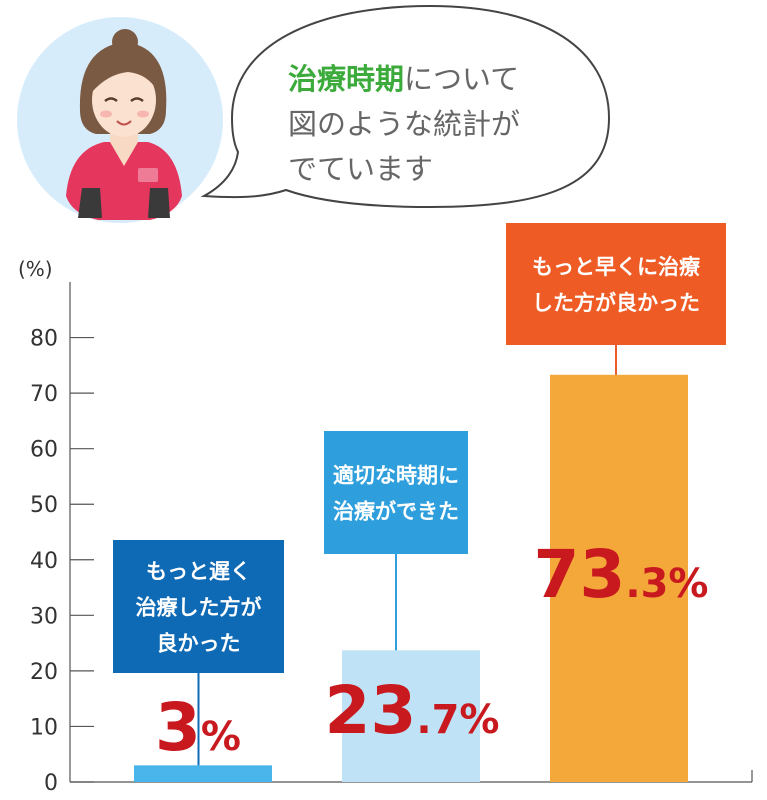 The image size is (767, 800). I want to click on category-label: もっと遅く, so click(198, 572).